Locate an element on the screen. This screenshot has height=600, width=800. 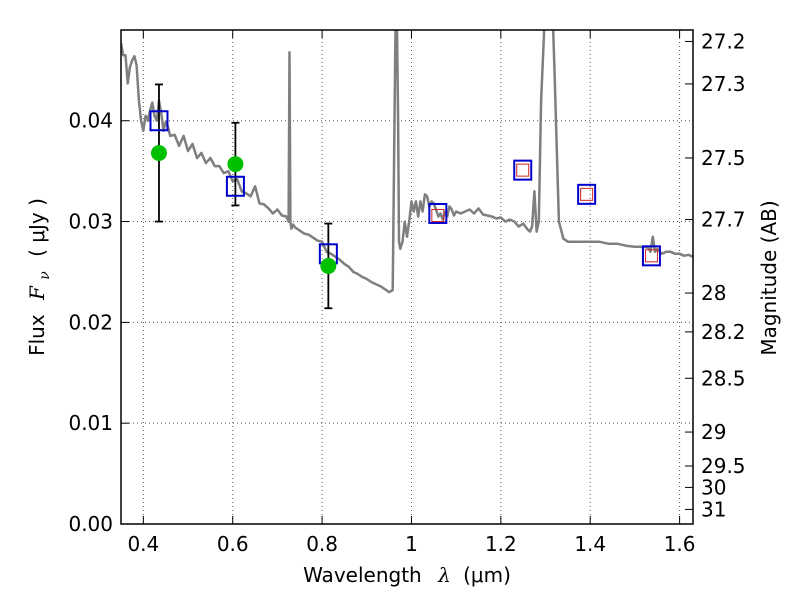
x-axis-label-text: Wavelength is located at coordinates (362, 575).